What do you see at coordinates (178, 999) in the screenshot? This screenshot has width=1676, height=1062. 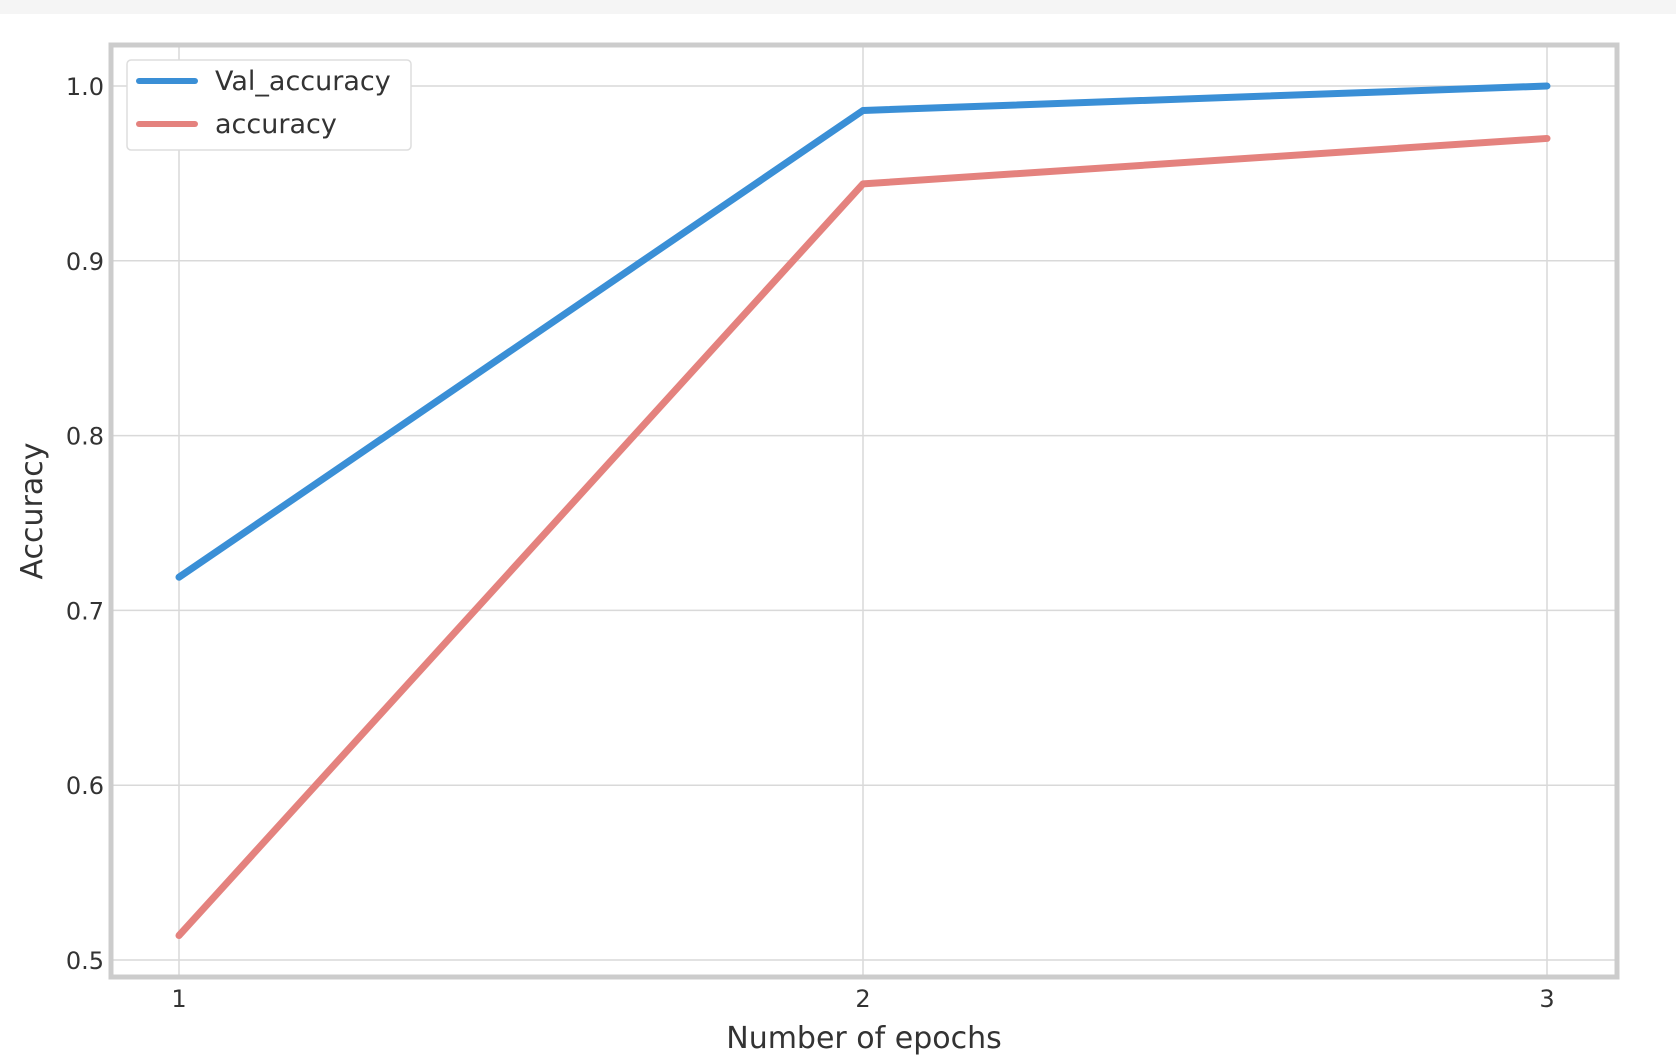 I see `x-tick-label-1: 1` at bounding box center [178, 999].